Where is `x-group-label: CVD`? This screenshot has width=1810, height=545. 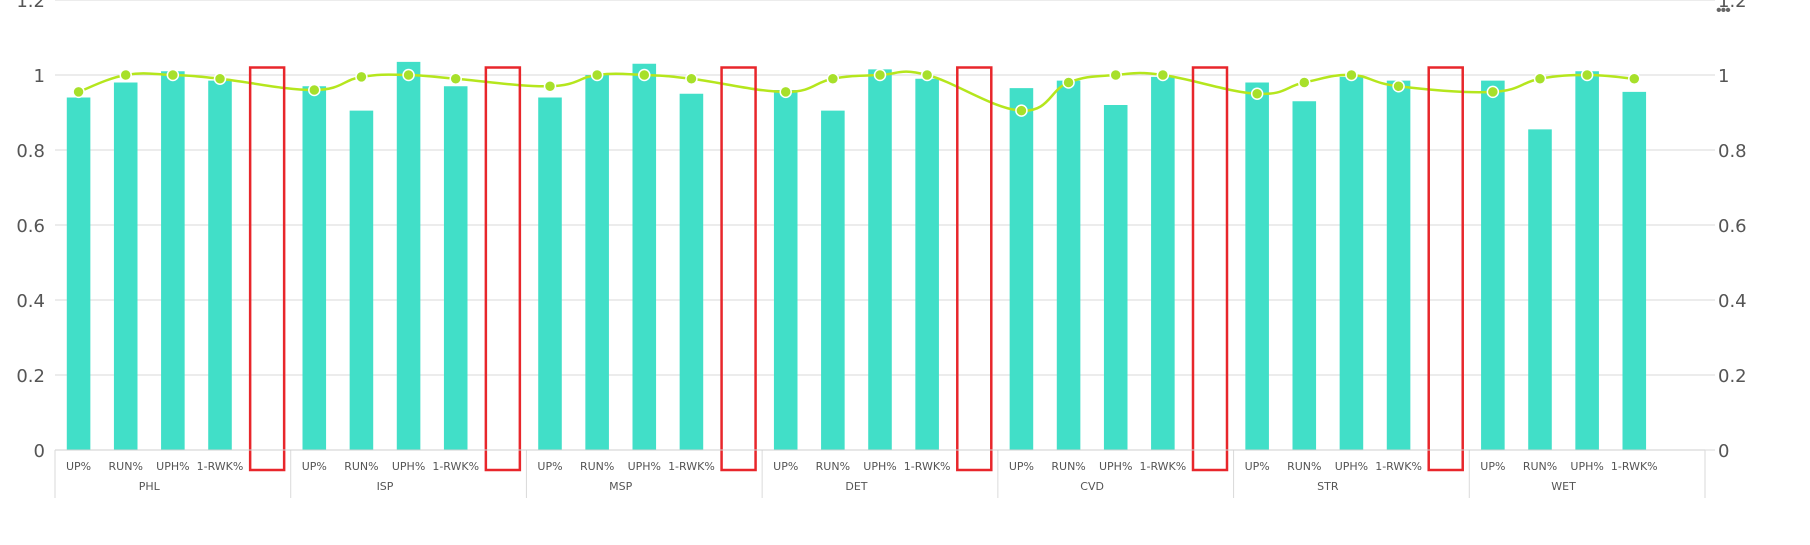 x-group-label: CVD is located at coordinates (1092, 486).